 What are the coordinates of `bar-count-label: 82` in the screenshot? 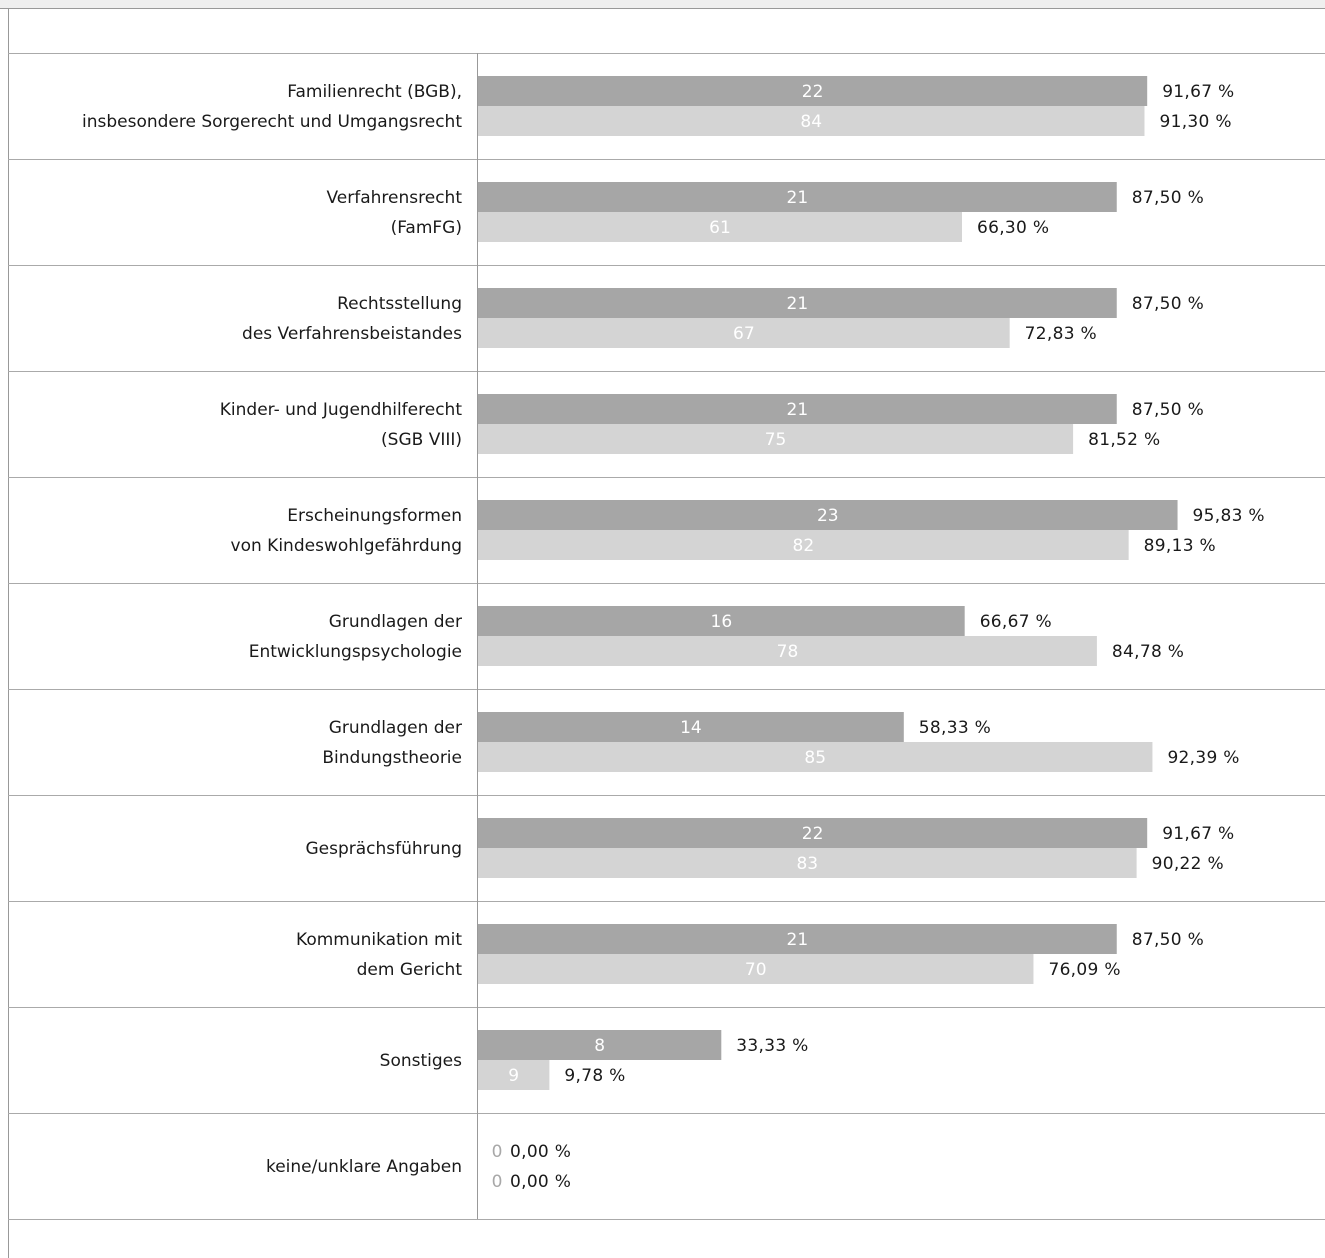 It's located at (804, 546).